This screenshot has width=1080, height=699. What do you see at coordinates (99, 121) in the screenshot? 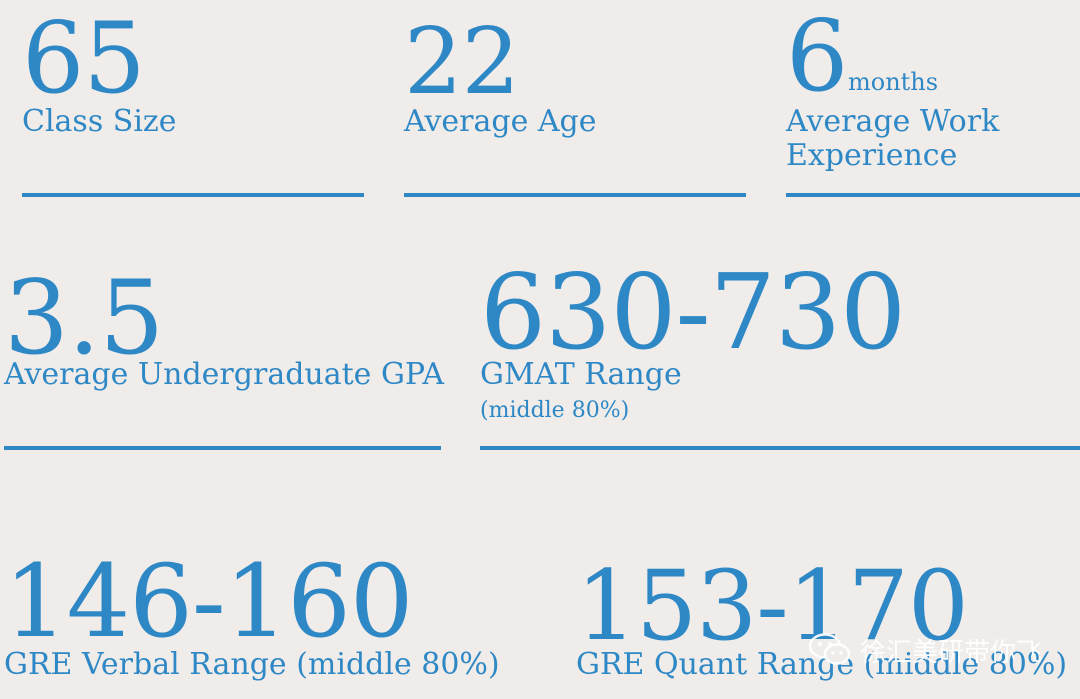
I see `class-size-label: Class Size` at bounding box center [99, 121].